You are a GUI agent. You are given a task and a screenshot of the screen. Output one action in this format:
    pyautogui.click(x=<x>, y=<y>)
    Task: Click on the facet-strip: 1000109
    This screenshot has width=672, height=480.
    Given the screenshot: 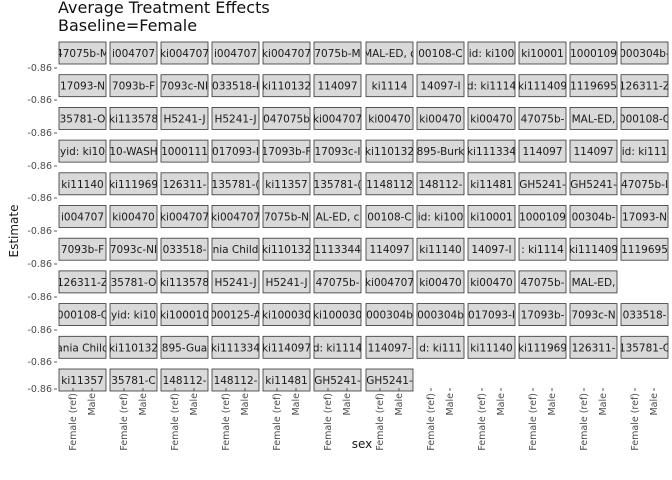 What is the action you would take?
    pyautogui.click(x=542, y=216)
    